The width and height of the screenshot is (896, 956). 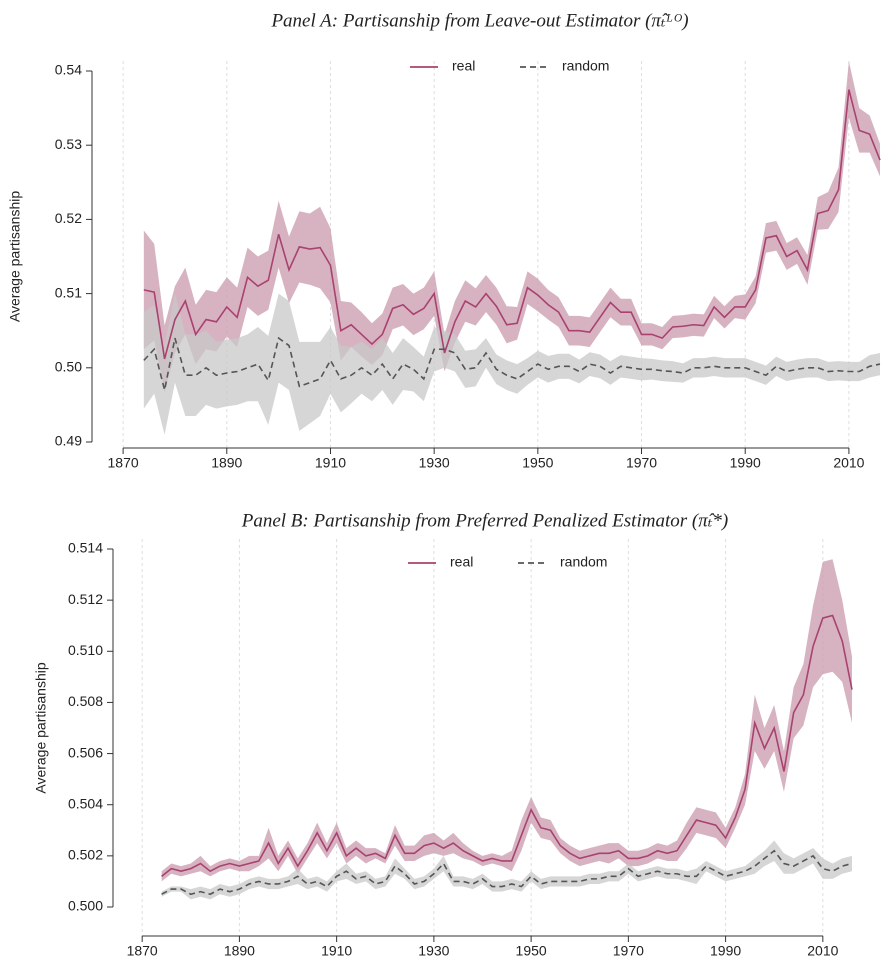 What do you see at coordinates (68, 144) in the screenshot?
I see `y-tick-label: 0.53` at bounding box center [68, 144].